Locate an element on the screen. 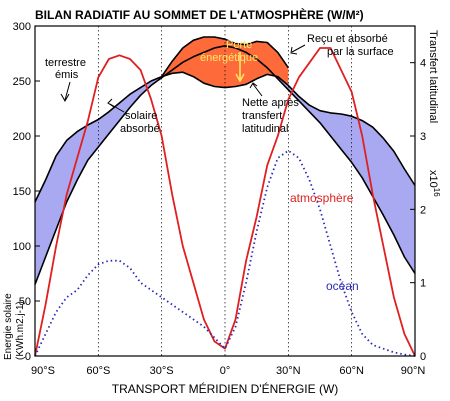  annotation-atmosphere: atmosphère is located at coordinates (322, 198).